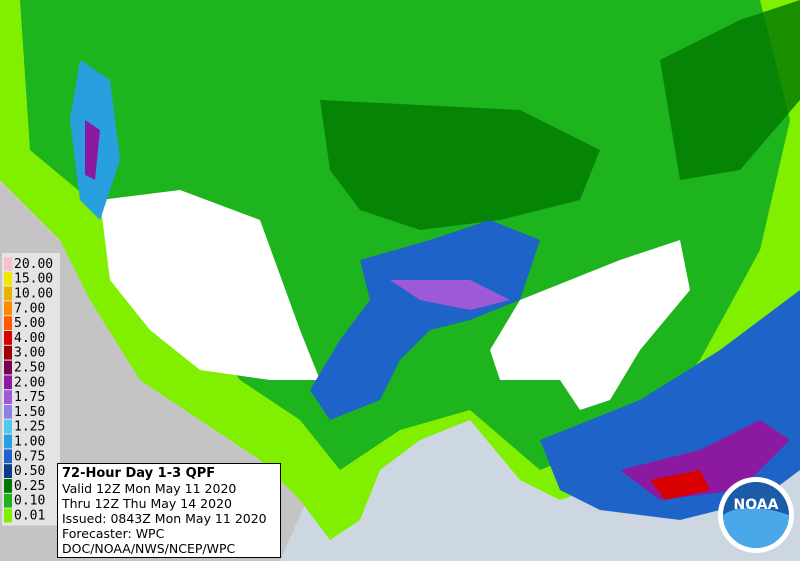 The width and height of the screenshot is (800, 561). I want to click on legend-label: 0.75, so click(29, 456).